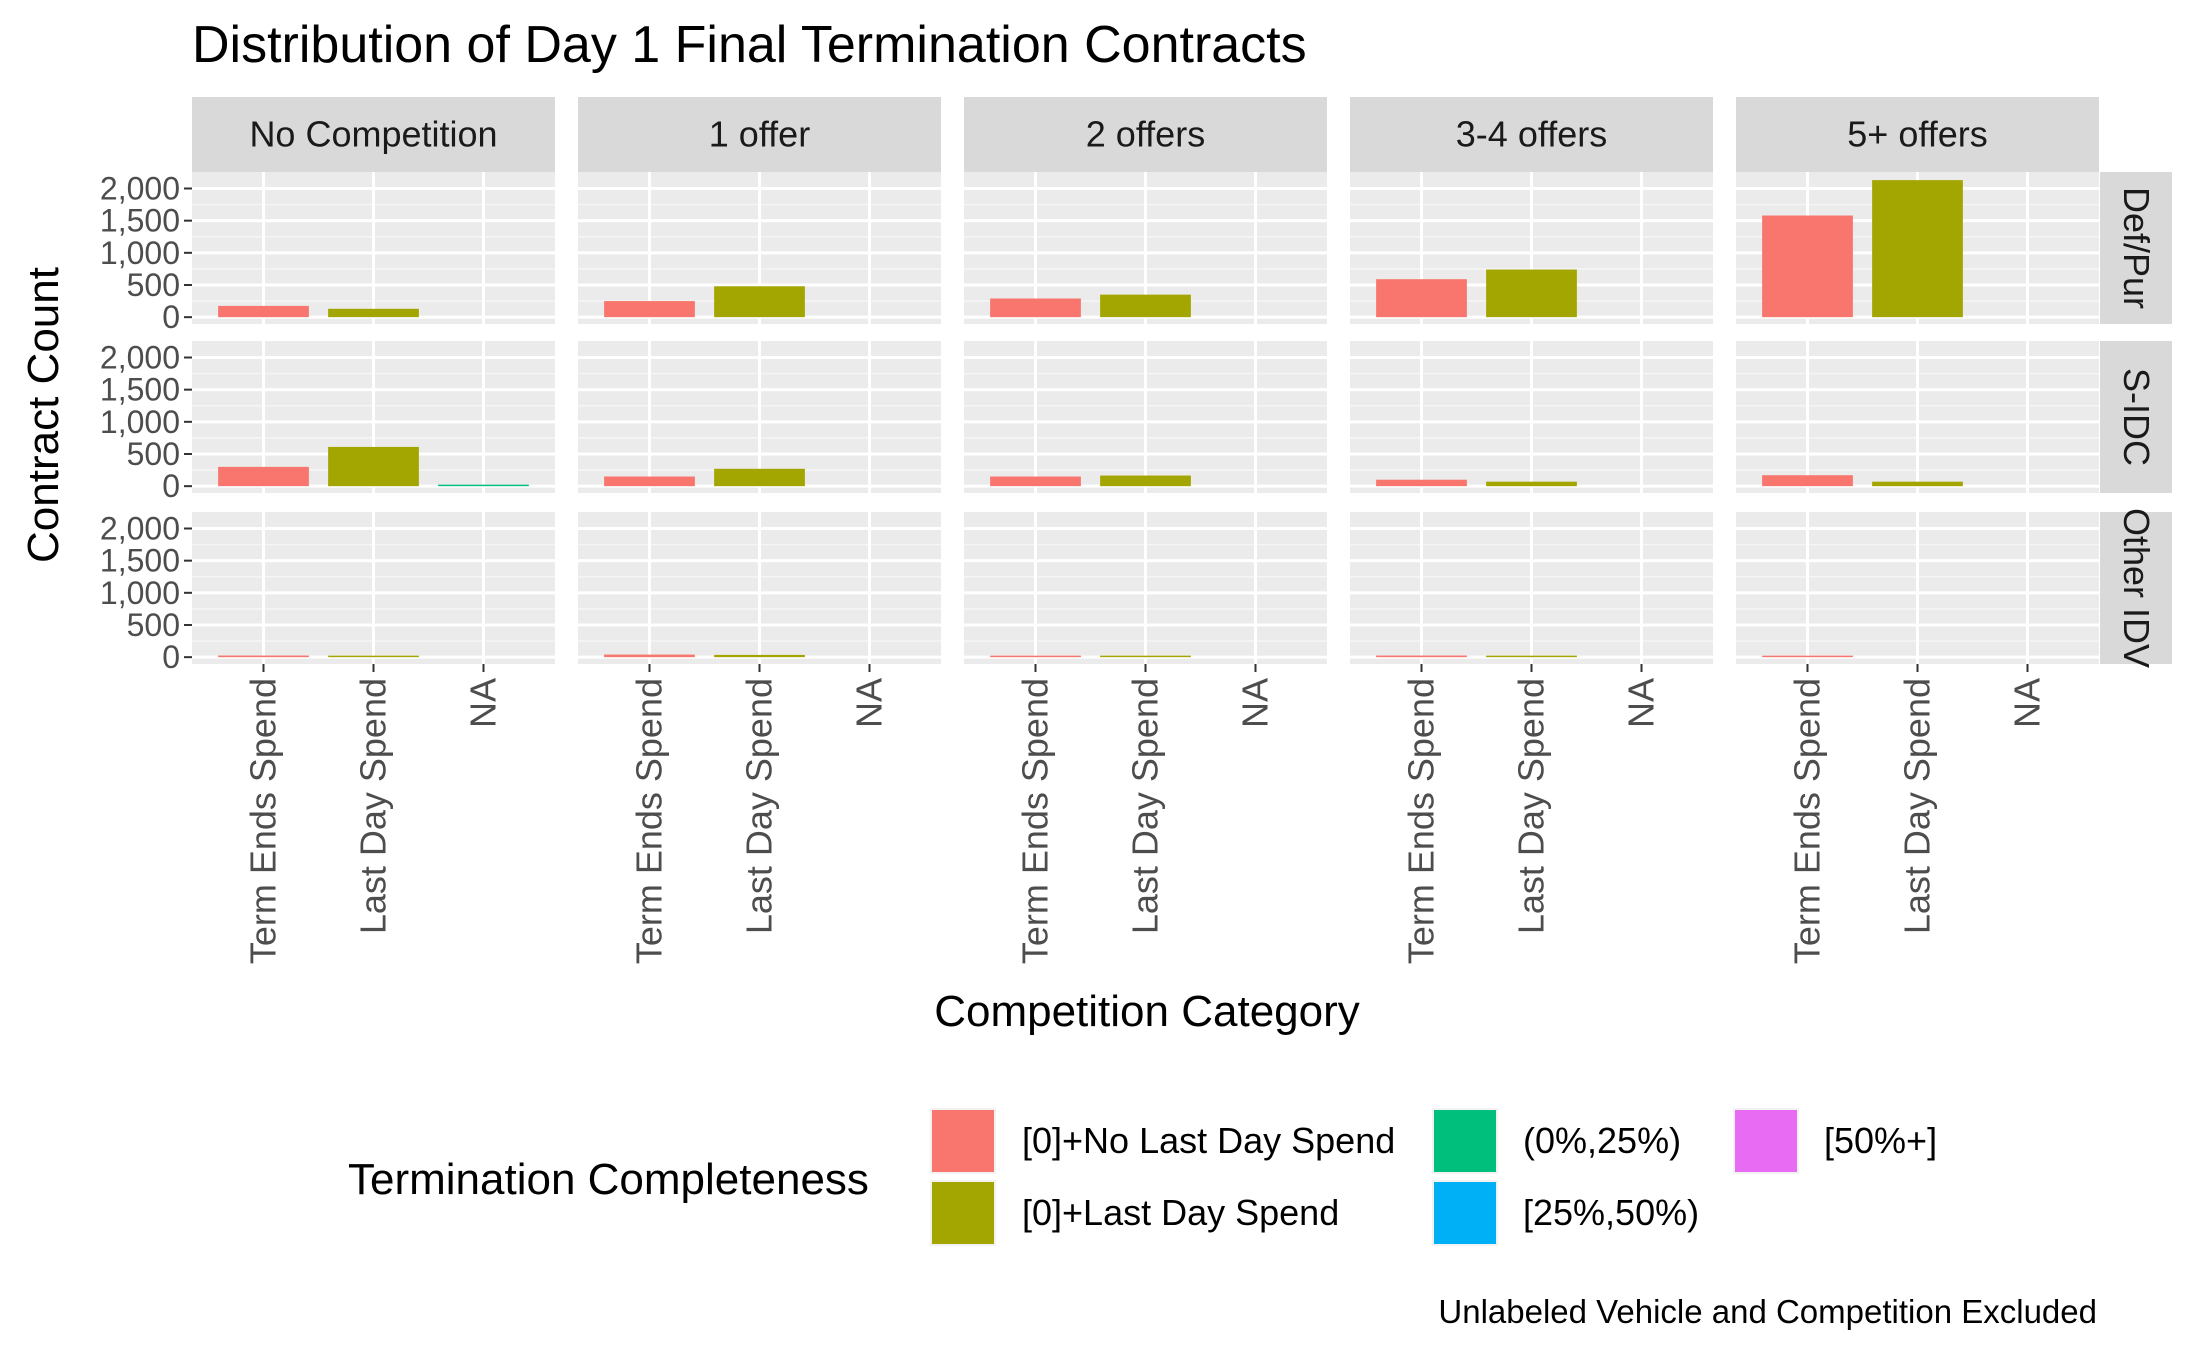  Describe the element at coordinates (1147, 1011) in the screenshot. I see `x-axis-title: Competition Category` at that location.